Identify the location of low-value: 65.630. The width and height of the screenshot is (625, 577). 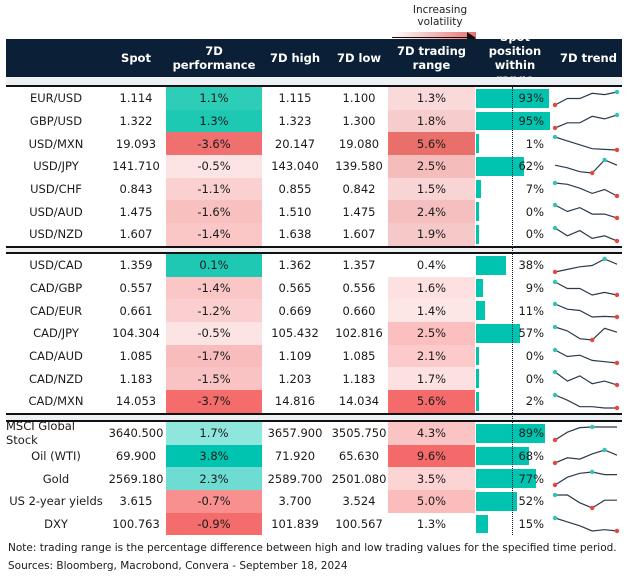
(359, 456).